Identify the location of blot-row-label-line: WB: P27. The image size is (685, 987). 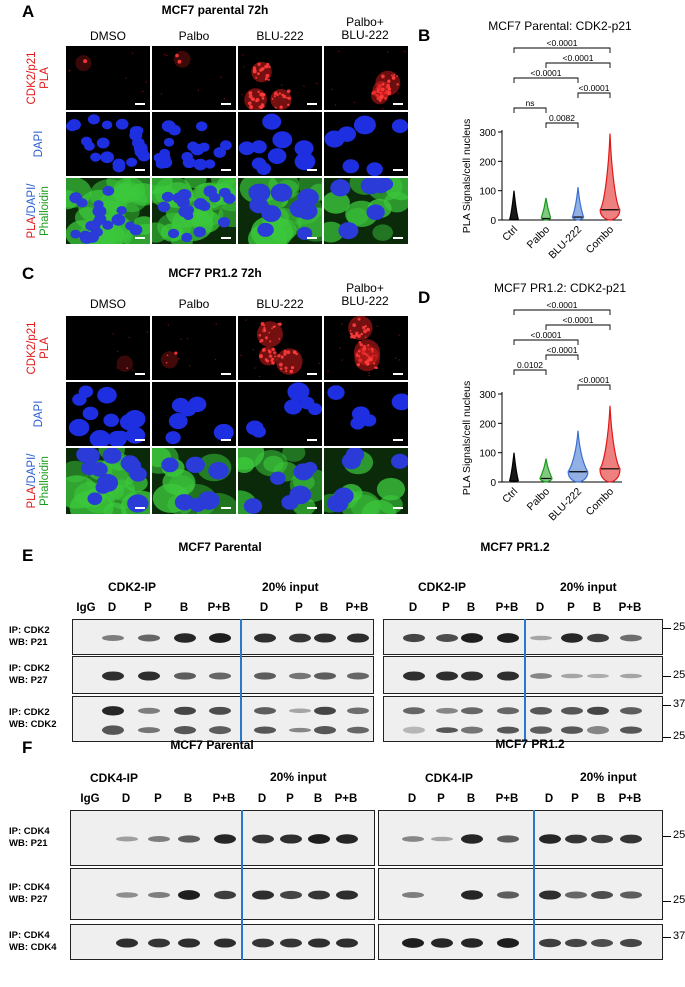
(28, 899).